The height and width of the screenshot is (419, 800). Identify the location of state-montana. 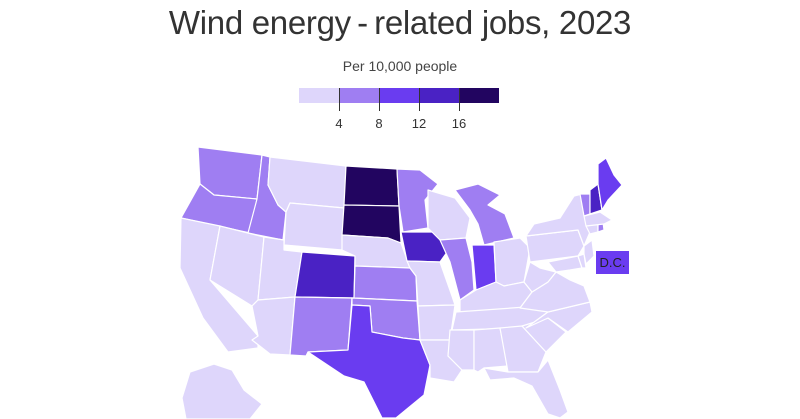
(307, 184).